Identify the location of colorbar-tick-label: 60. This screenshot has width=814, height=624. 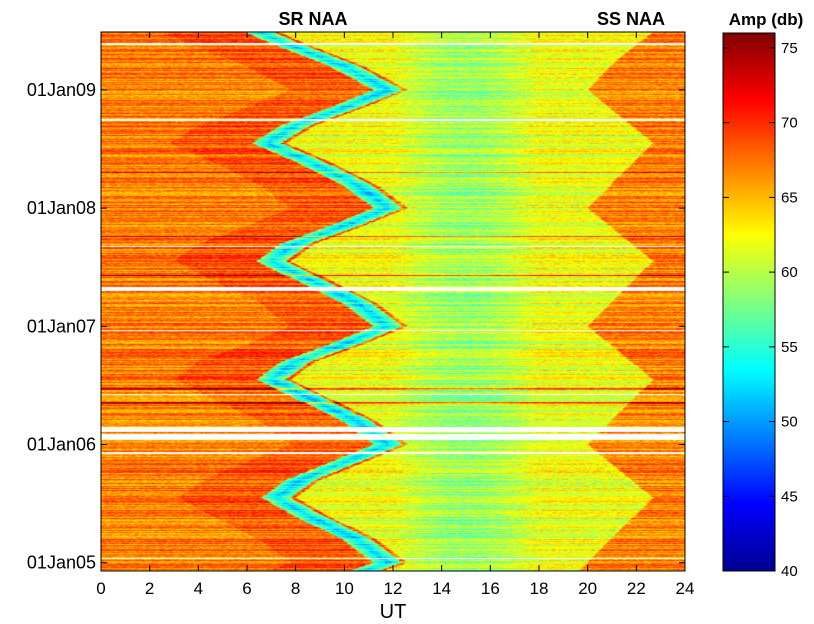
(789, 272).